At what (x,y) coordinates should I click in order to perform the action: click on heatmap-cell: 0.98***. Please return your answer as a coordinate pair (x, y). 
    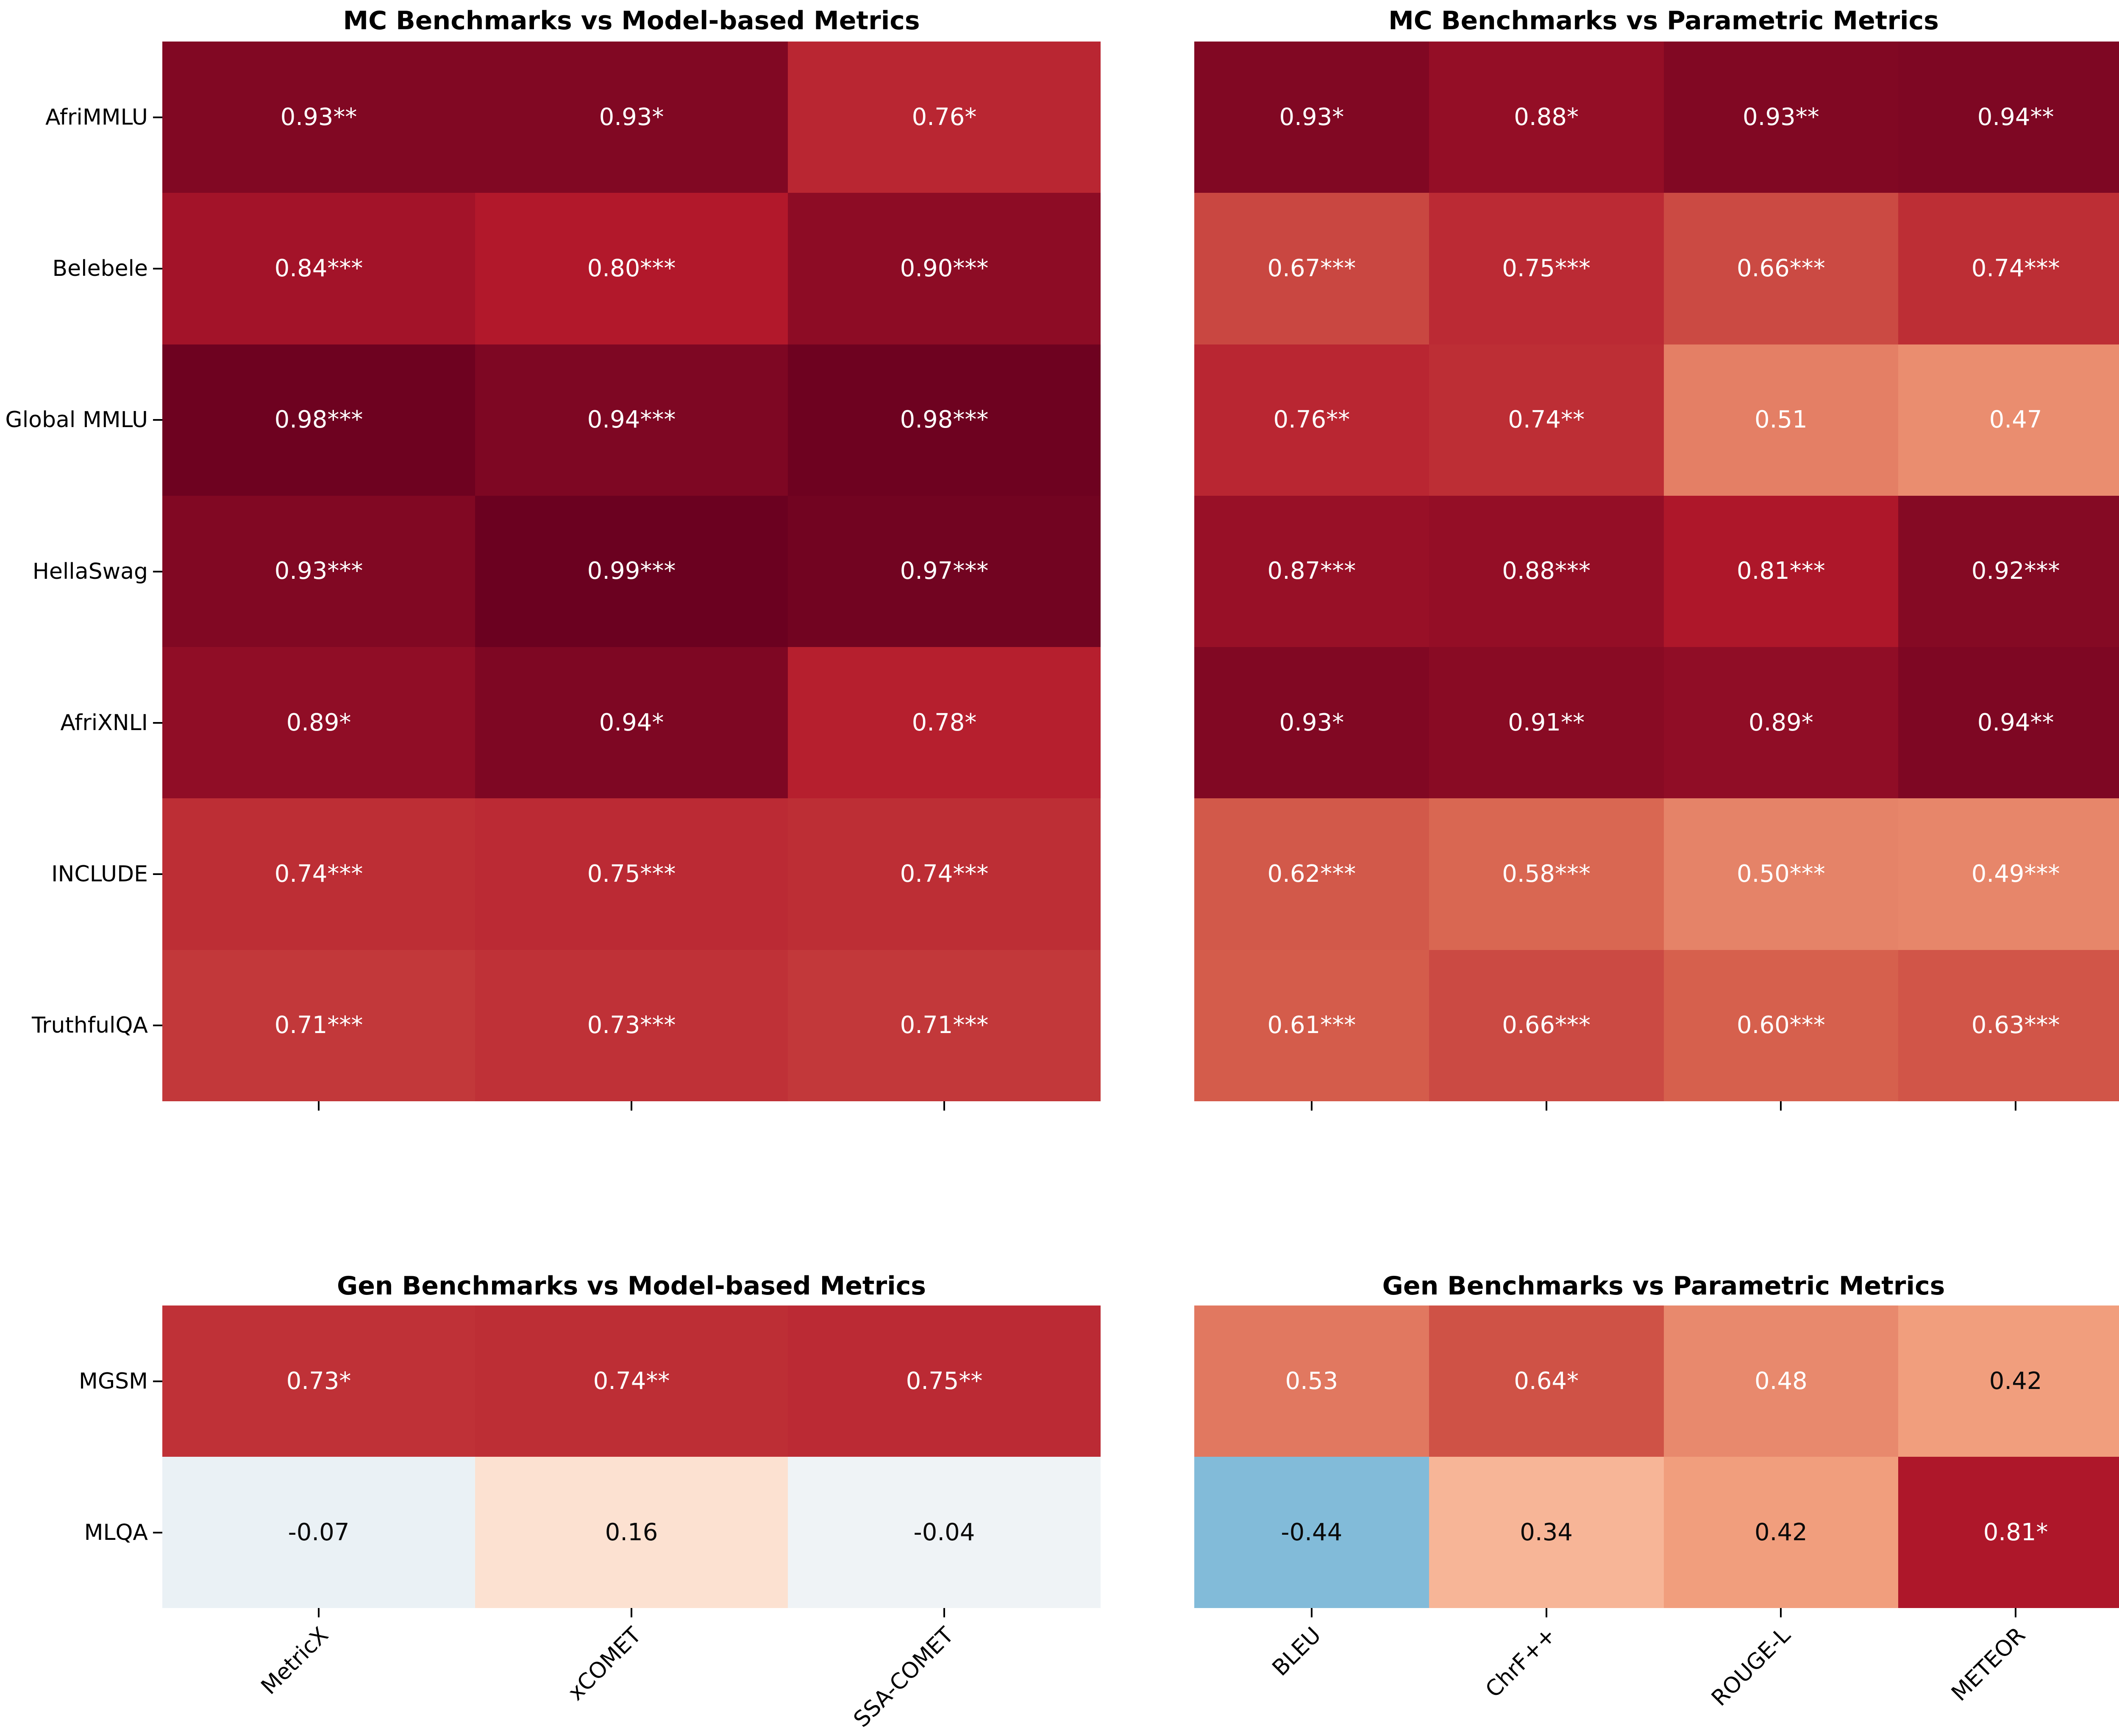
    Looking at the image, I should click on (945, 420).